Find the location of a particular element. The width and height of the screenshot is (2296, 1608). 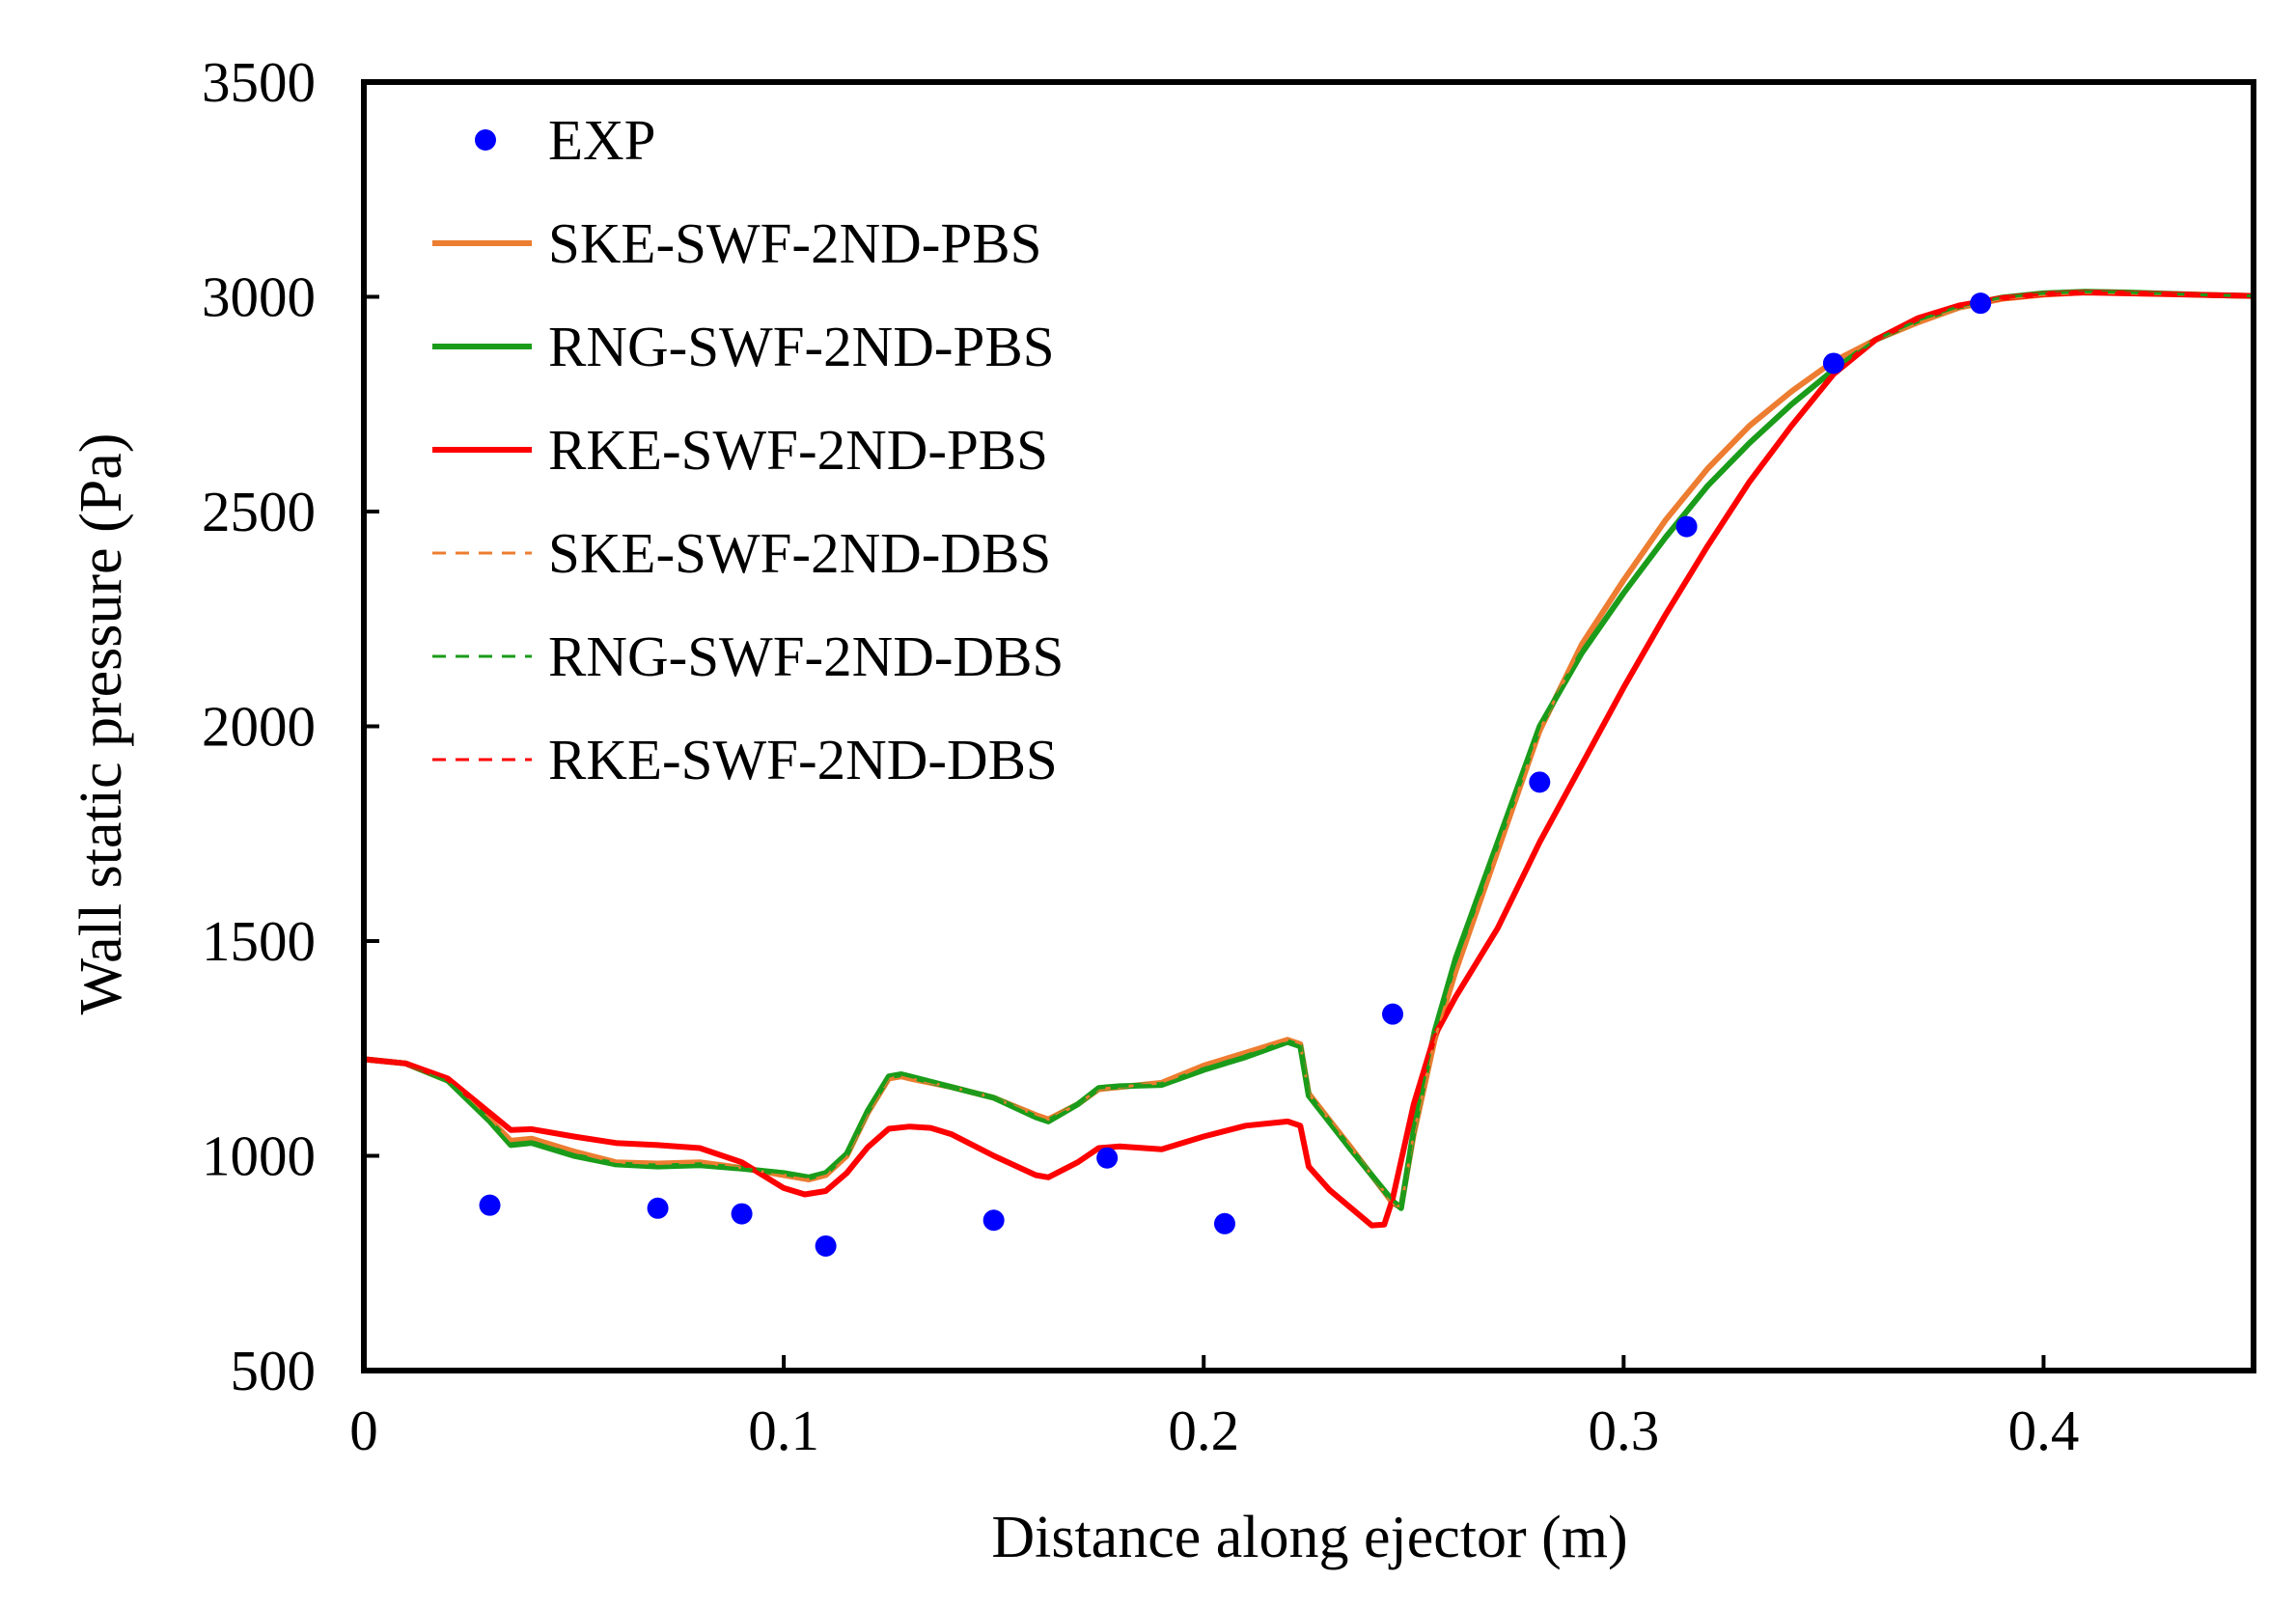

legend-label: RNG-SWF-2ND-DBS is located at coordinates (806, 656).